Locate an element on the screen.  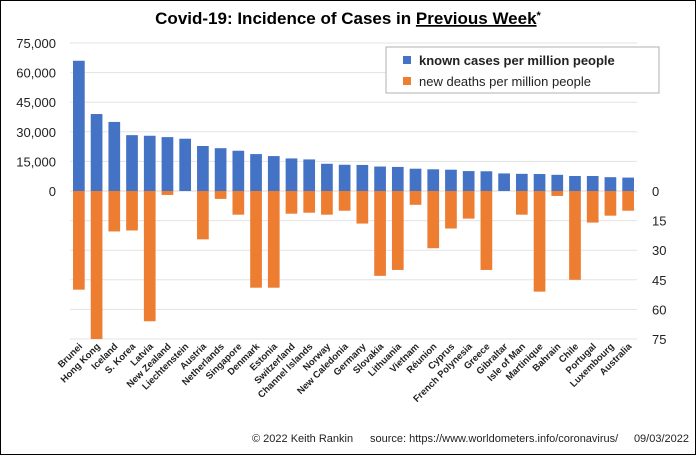
left-tick-label: 30,000 is located at coordinates (36, 132).